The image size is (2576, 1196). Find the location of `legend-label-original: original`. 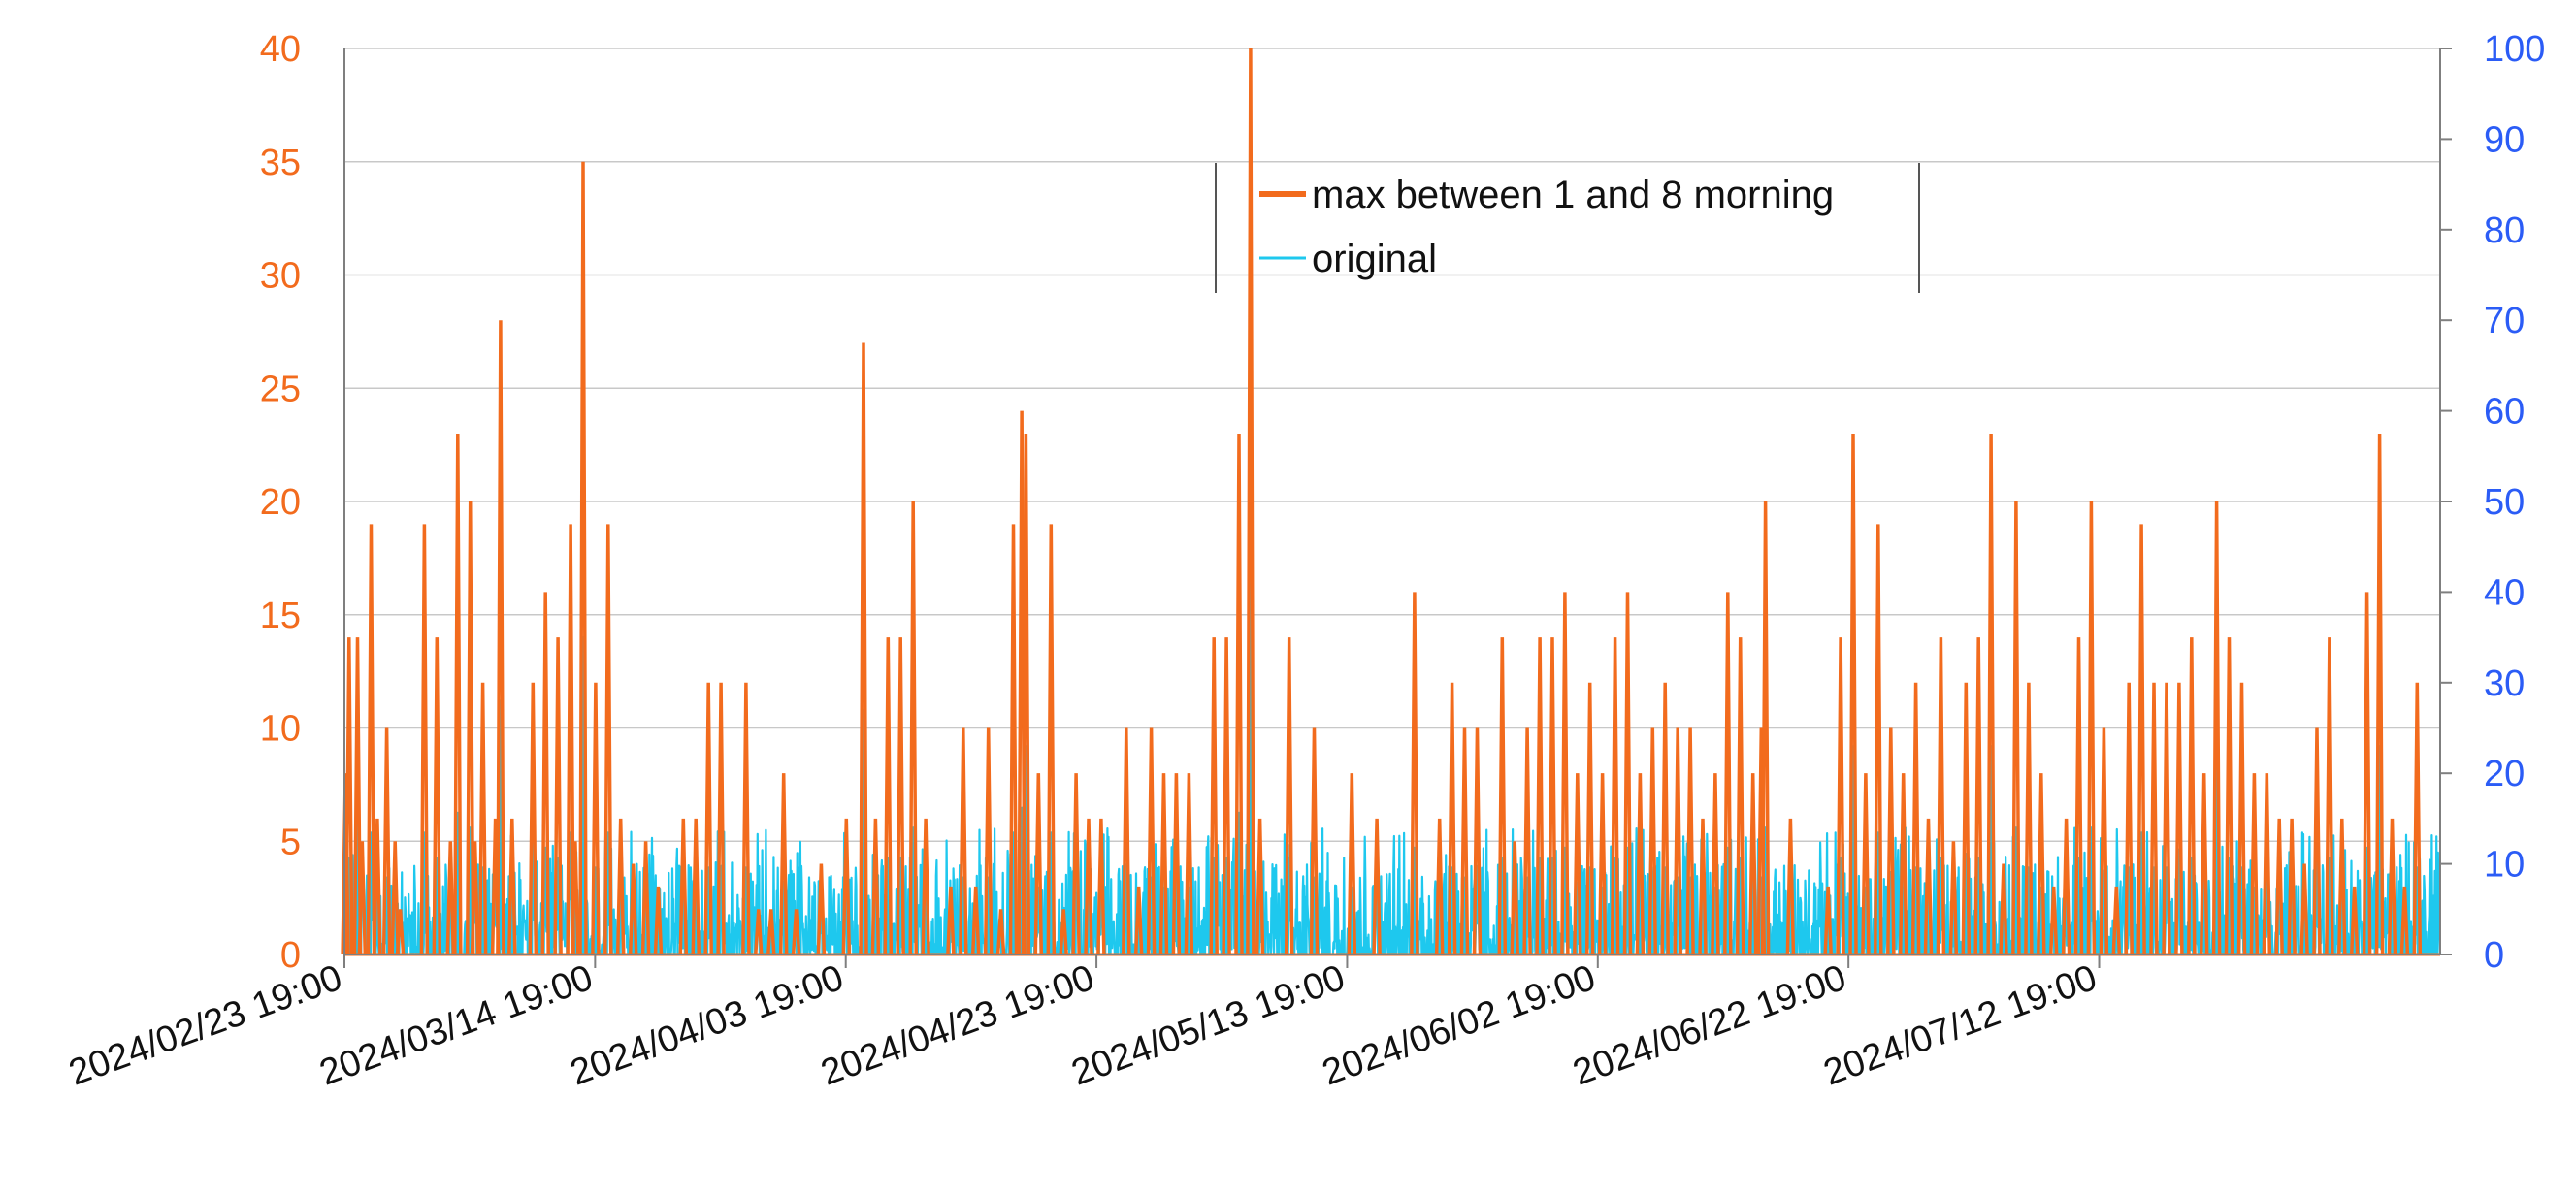

legend-label-original: original is located at coordinates (1375, 259).